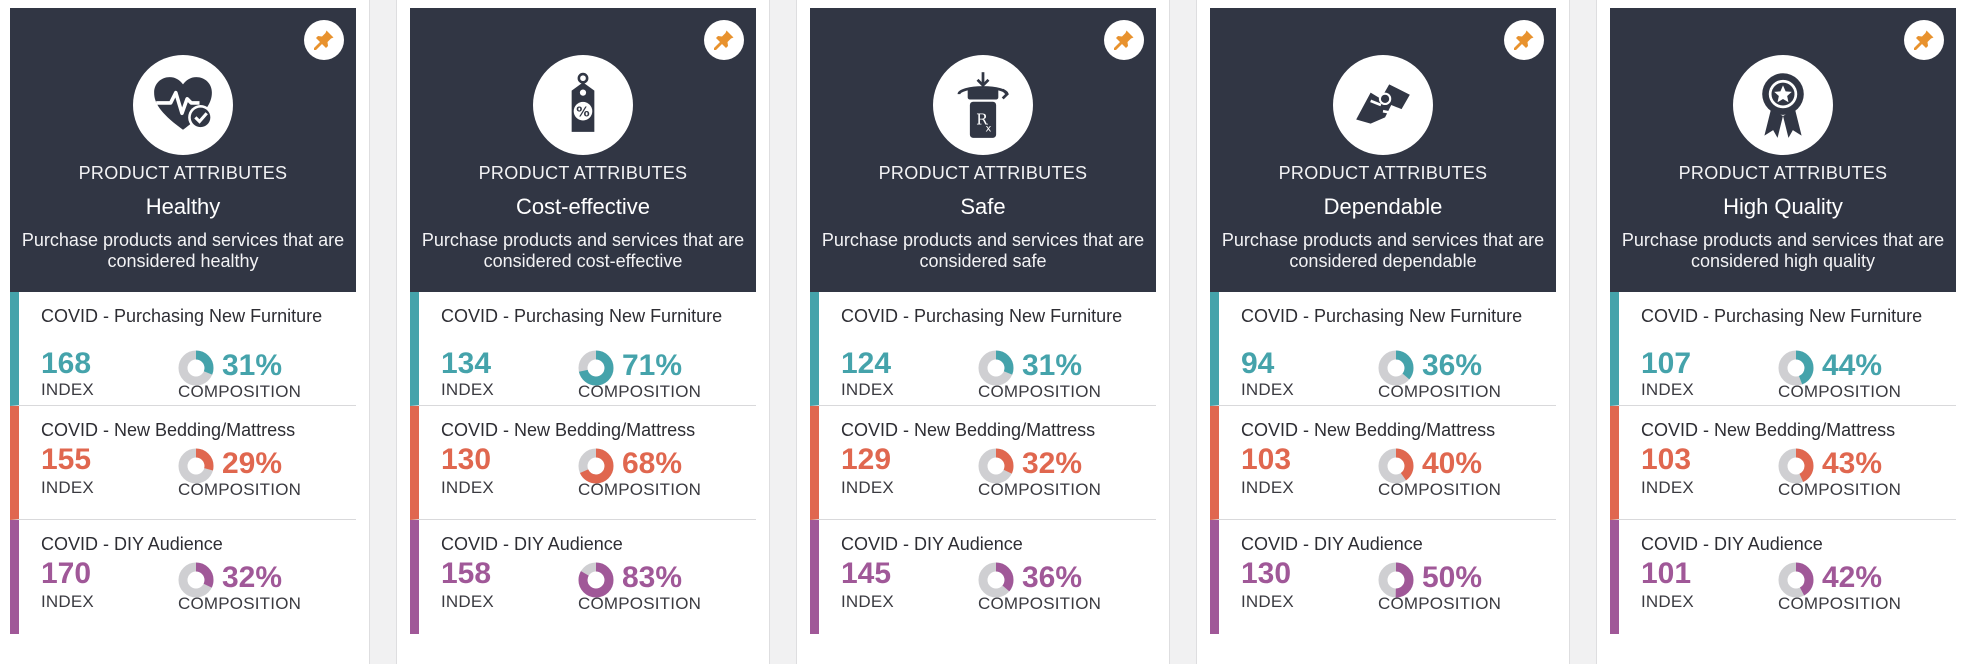  What do you see at coordinates (1666, 363) in the screenshot?
I see `index-value: 107` at bounding box center [1666, 363].